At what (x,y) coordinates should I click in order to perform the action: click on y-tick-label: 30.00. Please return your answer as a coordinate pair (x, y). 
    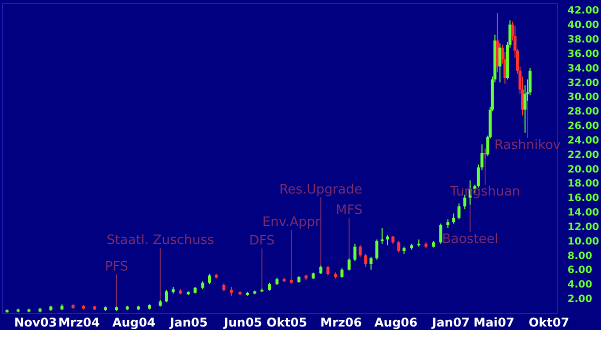
    Looking at the image, I should click on (584, 98).